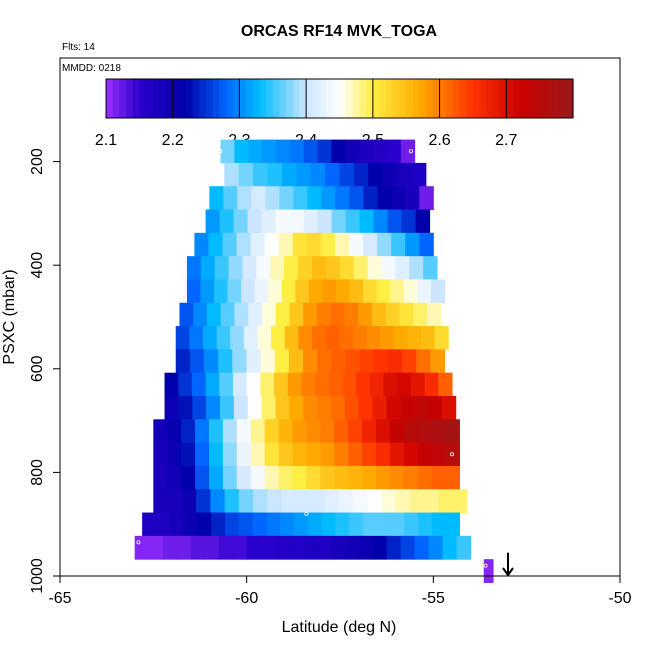  I want to click on x-tick-label: -60, so click(246, 598).